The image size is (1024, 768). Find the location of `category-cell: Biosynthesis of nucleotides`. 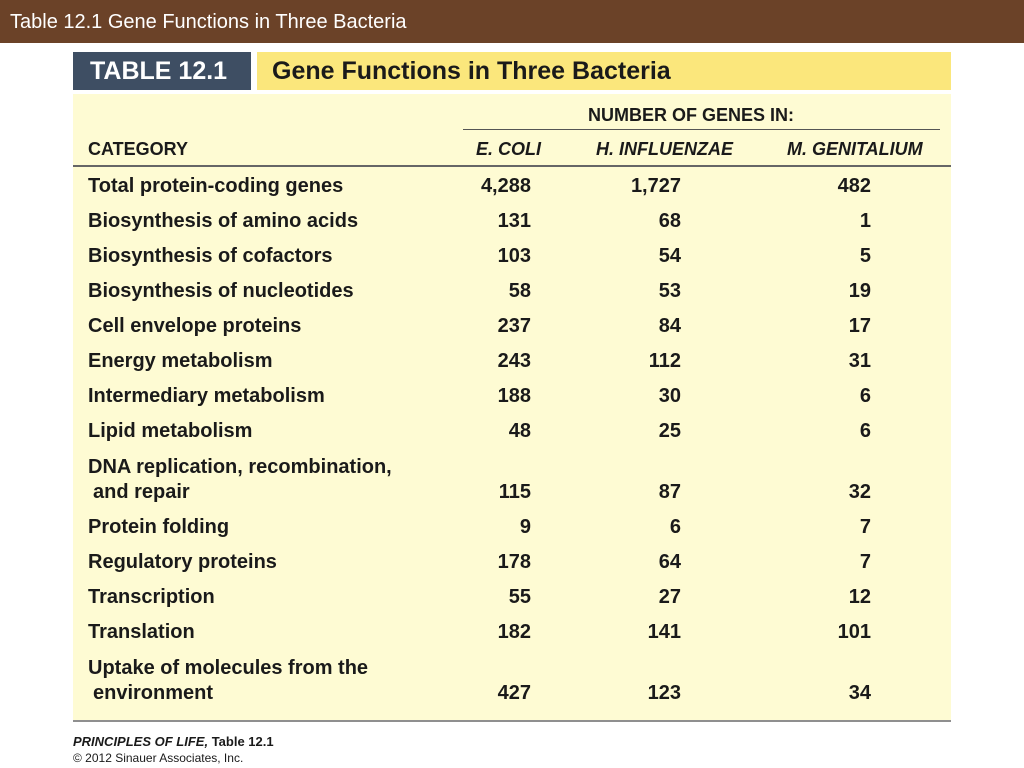

category-cell: Biosynthesis of nucleotides is located at coordinates (221, 291).